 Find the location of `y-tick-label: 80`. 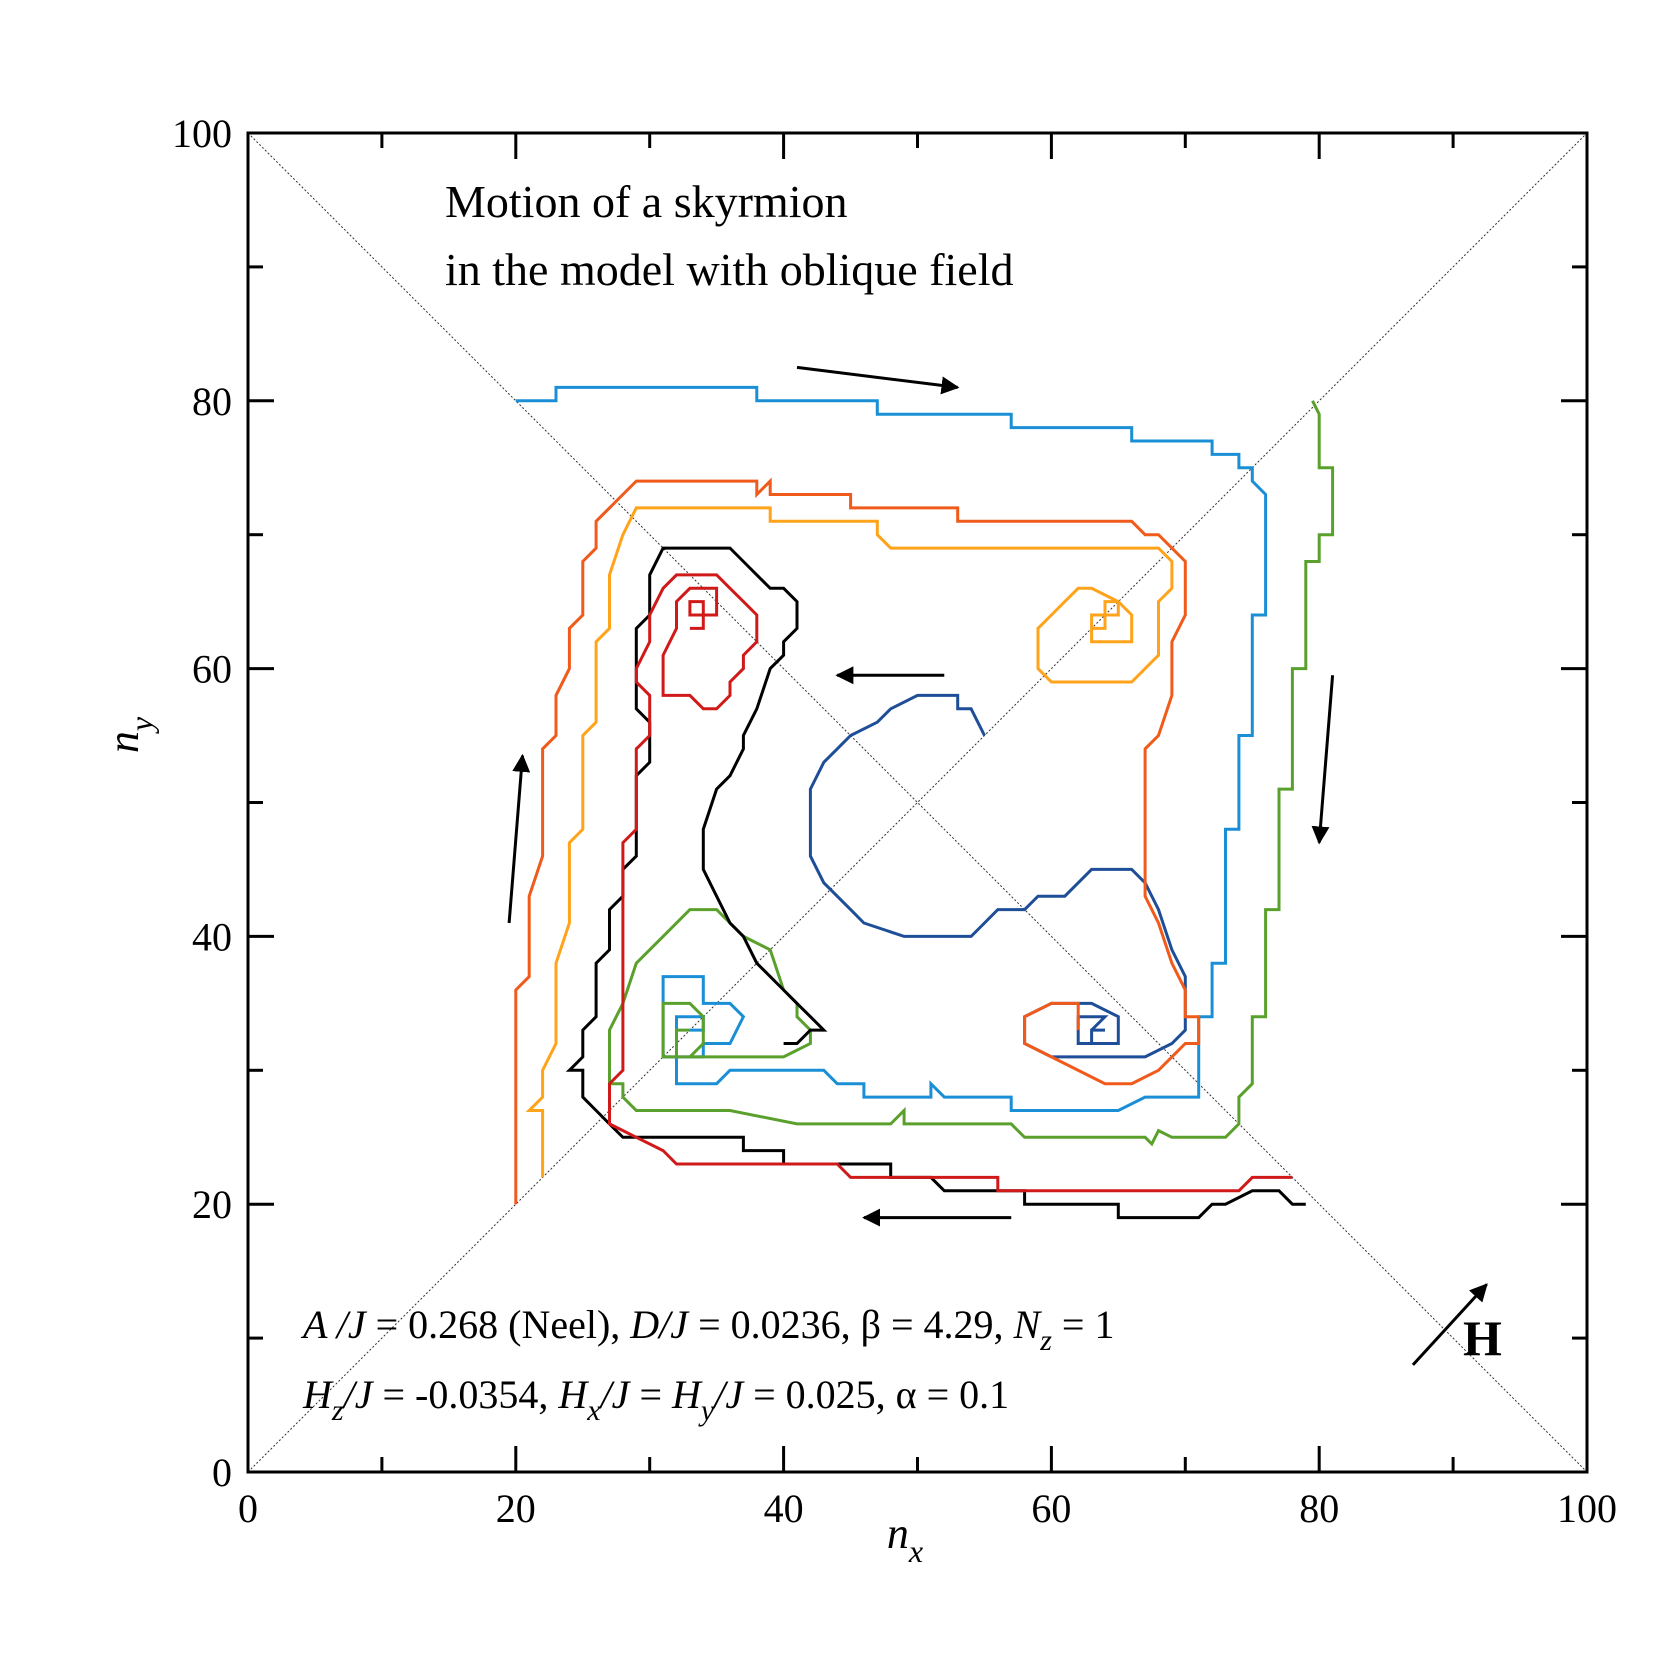

y-tick-label: 80 is located at coordinates (212, 401).